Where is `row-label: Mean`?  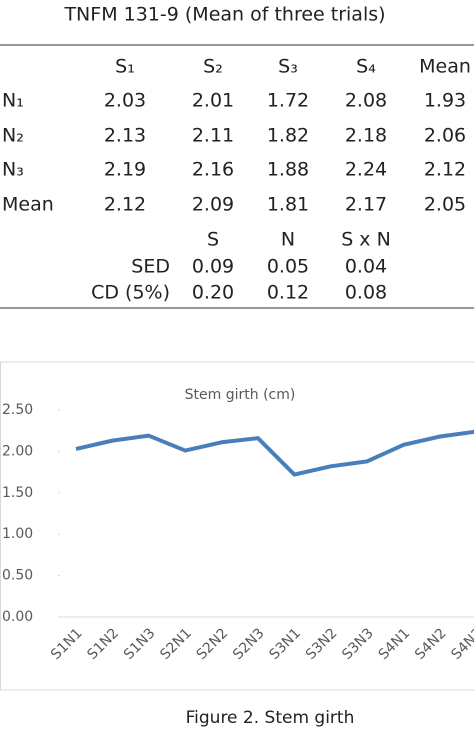 row-label: Mean is located at coordinates (28, 205).